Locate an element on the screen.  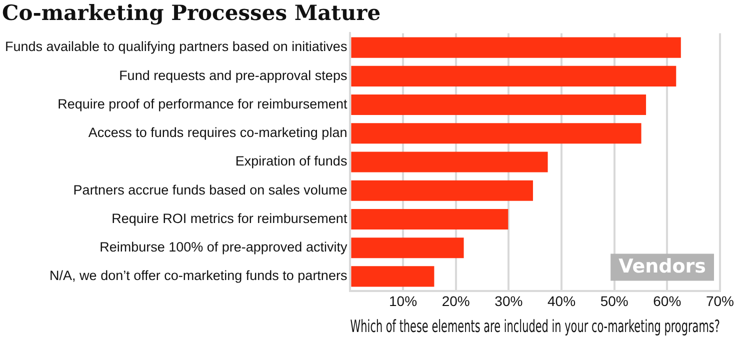
y-tick-label: Reimburse 100% of pre-approved activity is located at coordinates (224, 247).